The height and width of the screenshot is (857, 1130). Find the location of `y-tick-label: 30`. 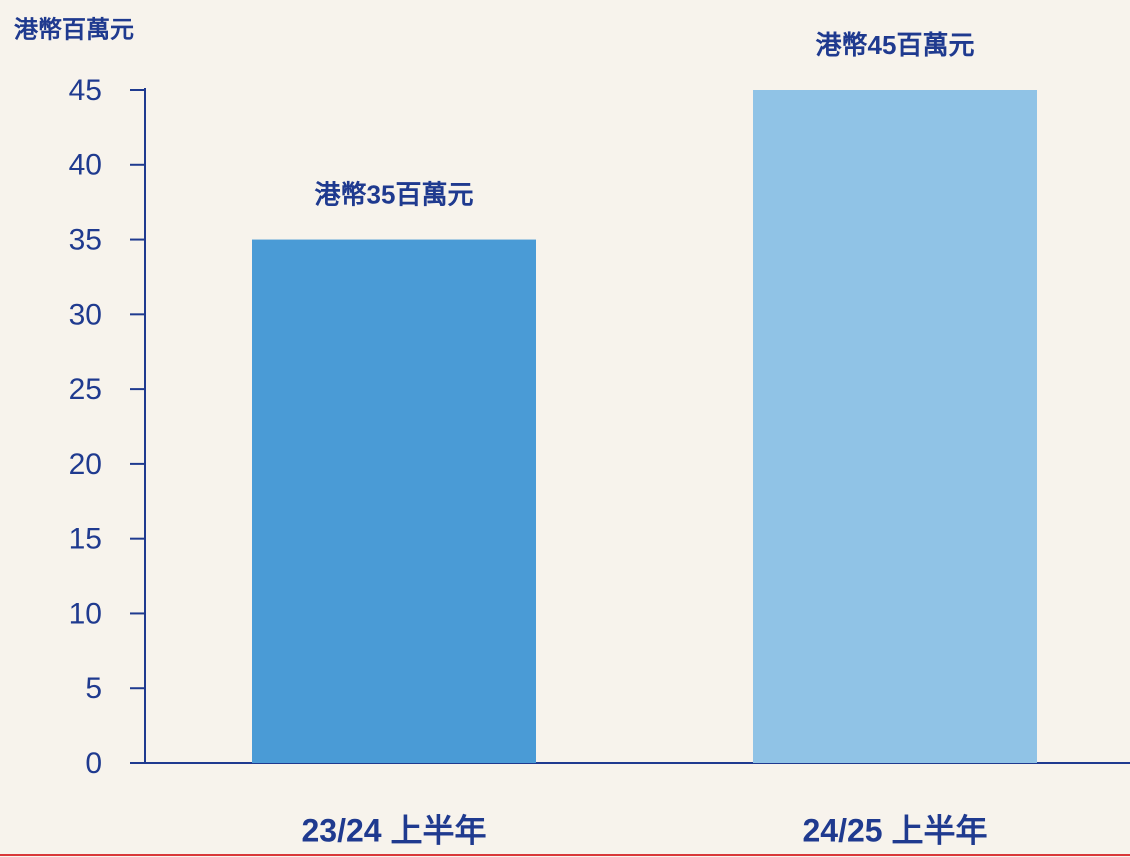

y-tick-label: 30 is located at coordinates (85, 314).